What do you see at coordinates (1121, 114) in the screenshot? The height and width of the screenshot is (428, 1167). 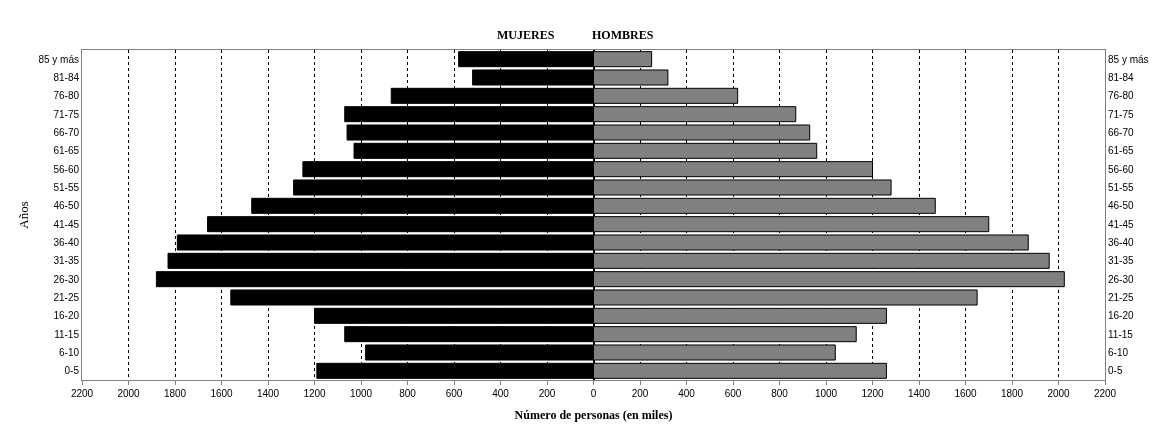 I see `category-label: 71-75` at bounding box center [1121, 114].